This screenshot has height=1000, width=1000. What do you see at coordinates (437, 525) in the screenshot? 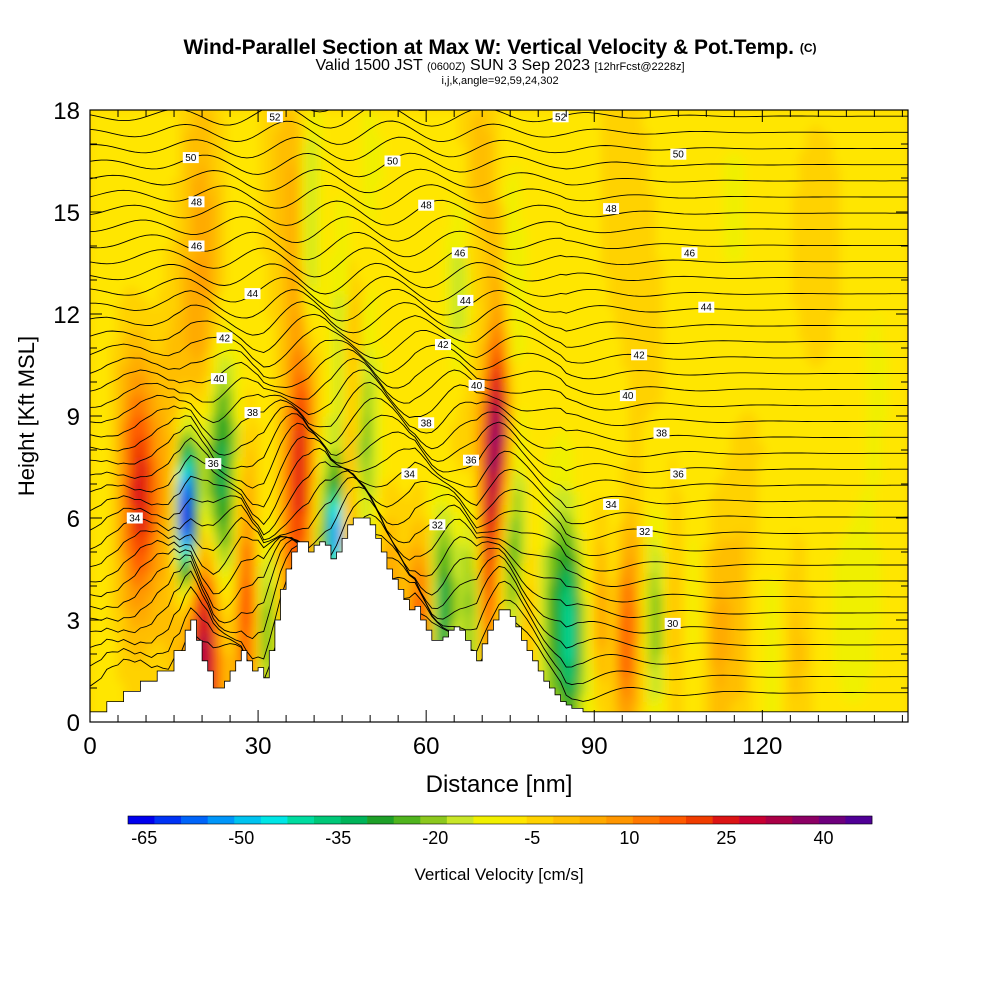
I see `contour-label: 32` at bounding box center [437, 525].